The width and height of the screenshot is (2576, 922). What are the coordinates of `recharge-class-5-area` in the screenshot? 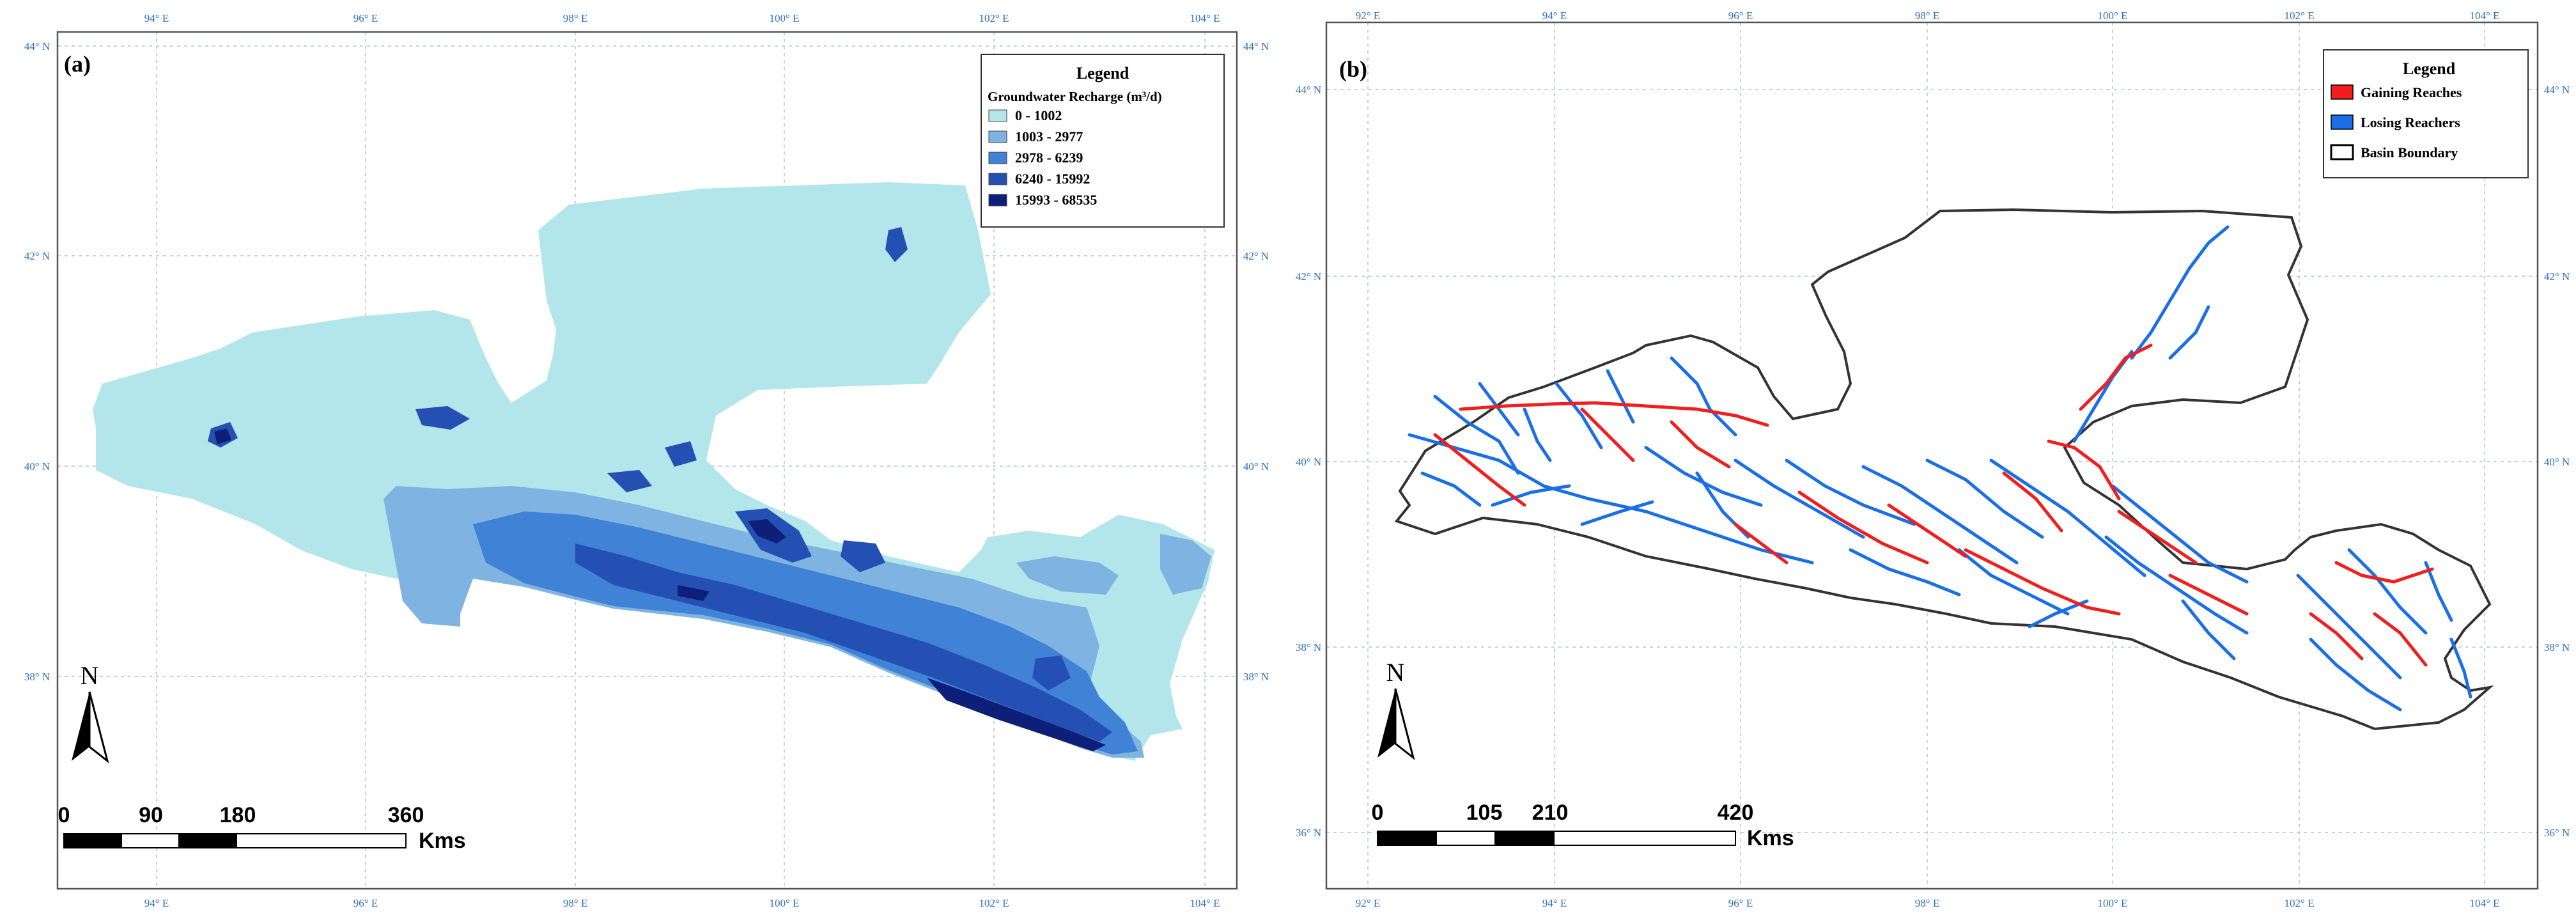 It's located at (1017, 714).